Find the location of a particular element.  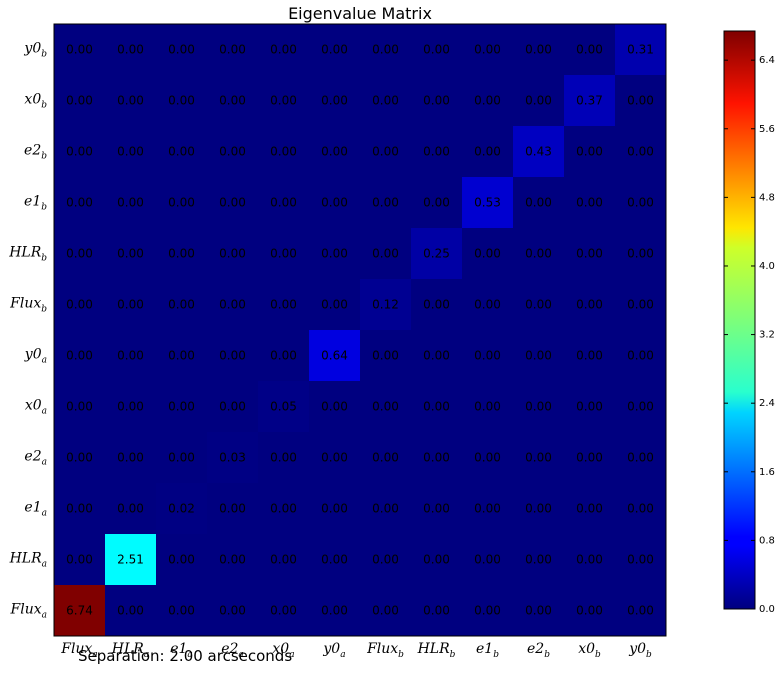

y-tick-label: e2b is located at coordinates (35, 152).